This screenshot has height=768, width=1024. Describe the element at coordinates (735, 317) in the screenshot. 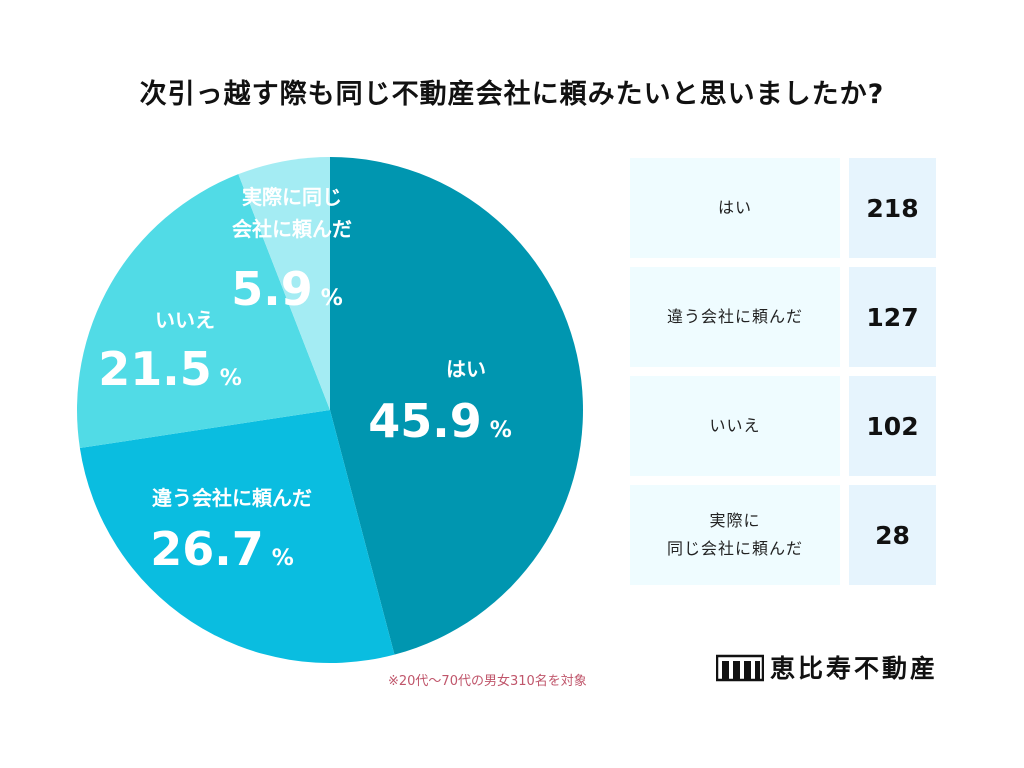

I see `table-row-label: 違う会社に頼んだ` at that location.